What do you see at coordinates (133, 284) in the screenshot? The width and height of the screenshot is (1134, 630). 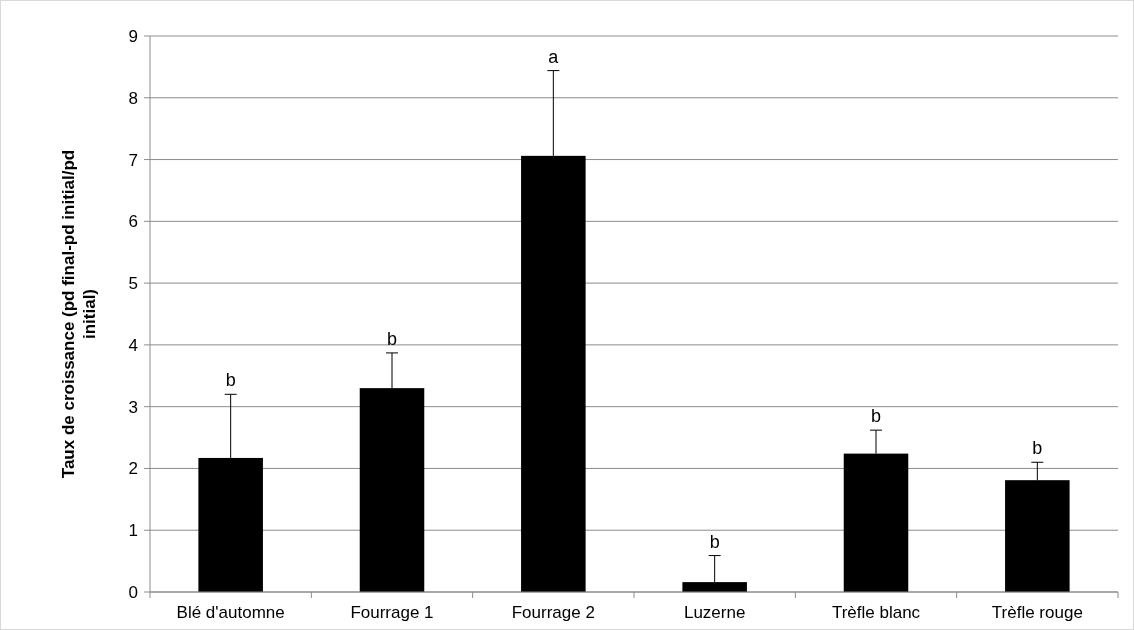 I see `y-tick-label: 5` at bounding box center [133, 284].